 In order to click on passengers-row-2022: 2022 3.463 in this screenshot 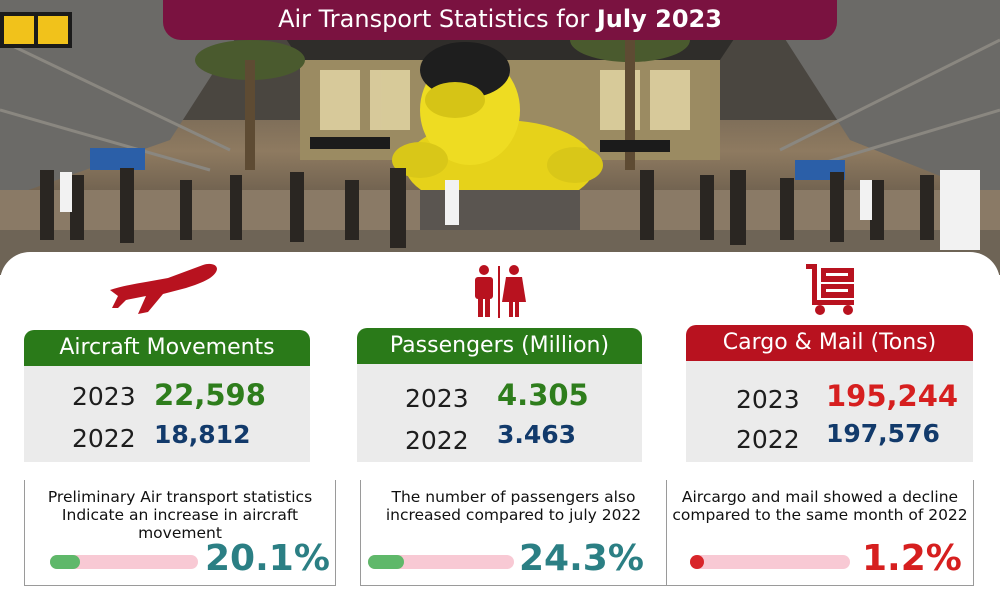, I will do `click(490, 437)`.